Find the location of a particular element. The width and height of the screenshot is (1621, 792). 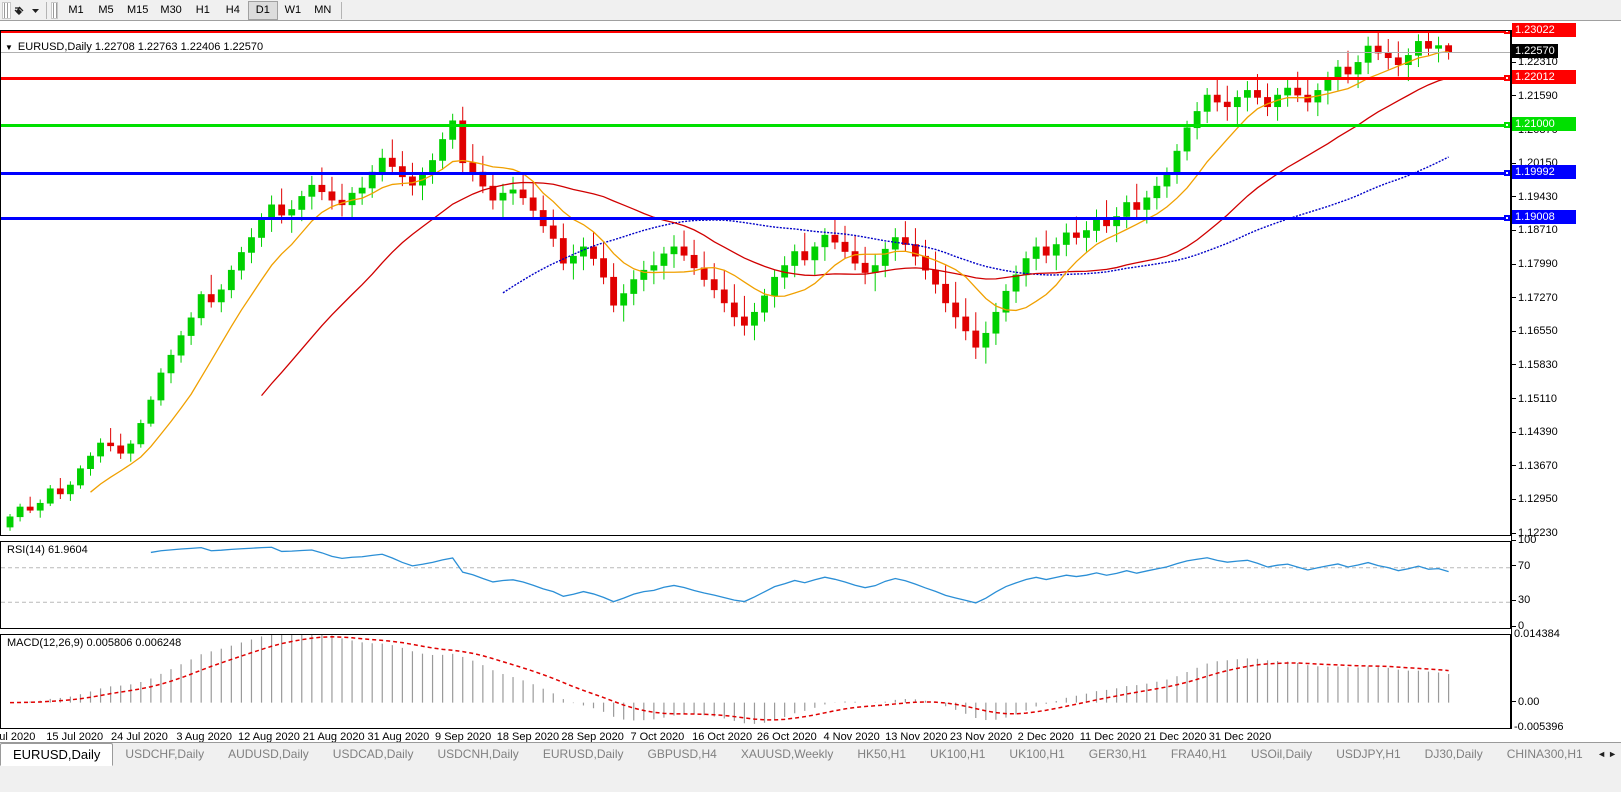

chart-tab-usdcad-daily: USDCAD,Daily is located at coordinates (373, 754).